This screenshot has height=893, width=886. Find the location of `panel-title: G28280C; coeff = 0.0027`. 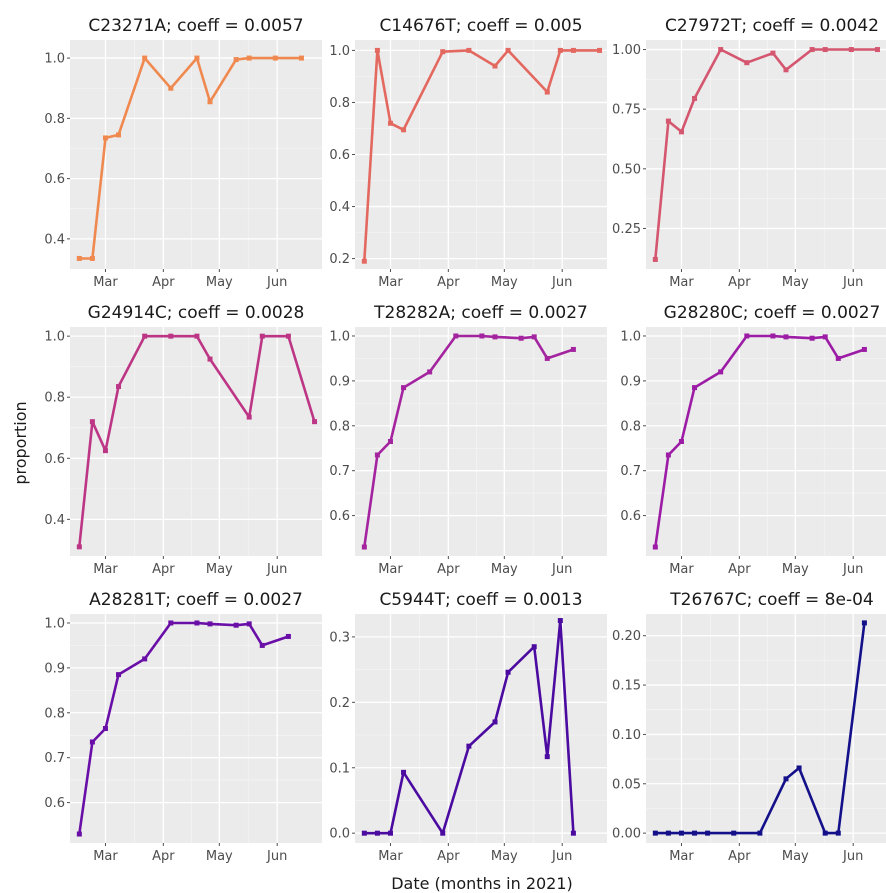

panel-title: G28280C; coeff = 0.0027 is located at coordinates (772, 313).